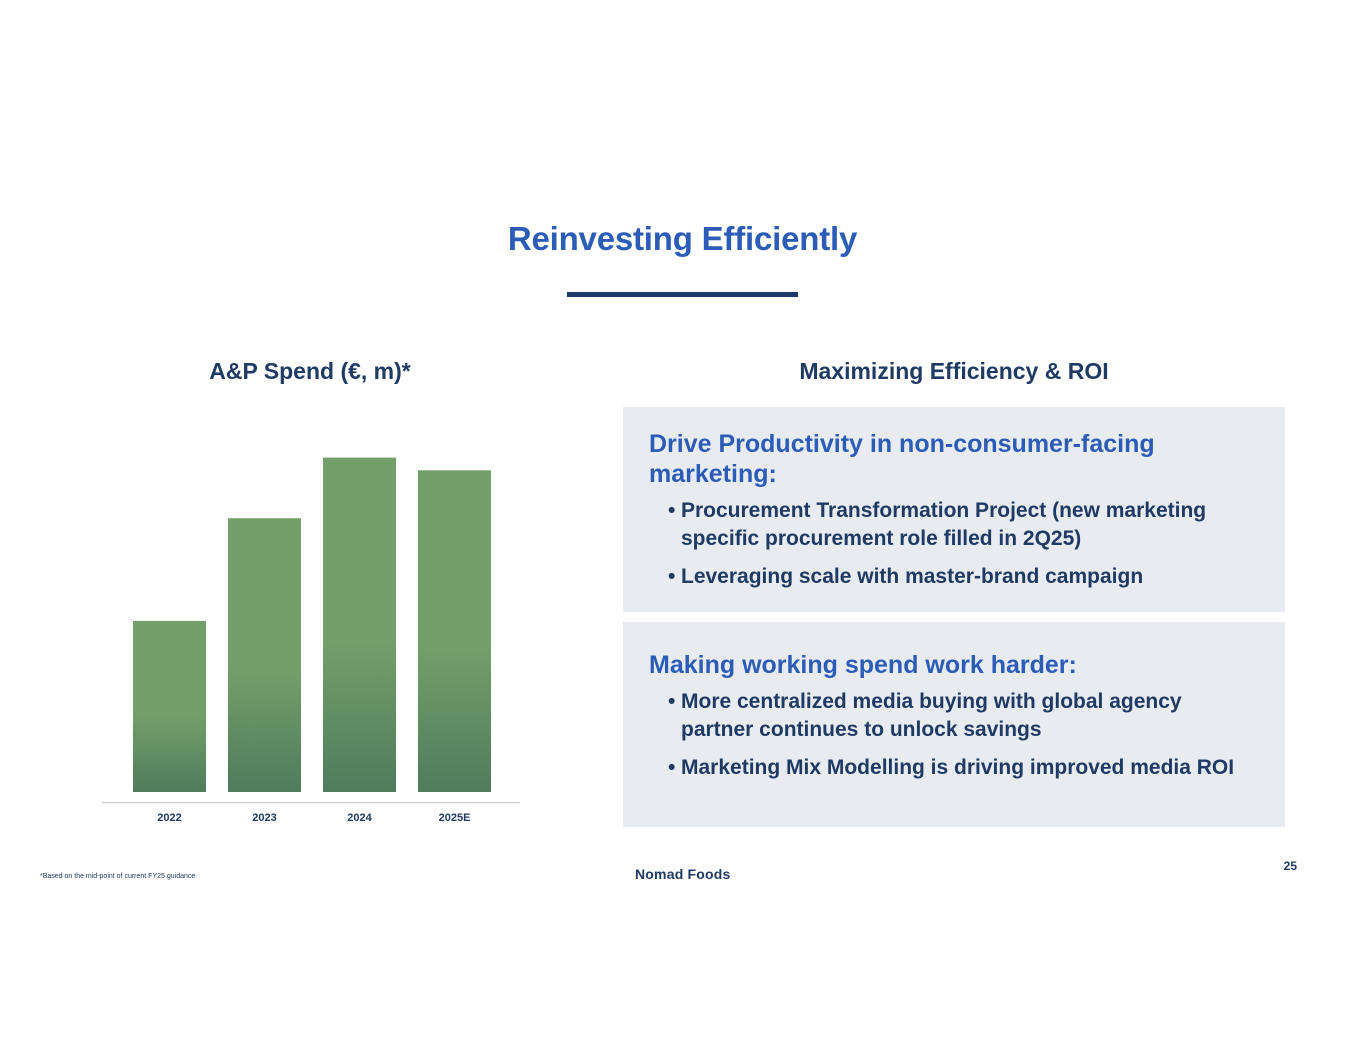 This screenshot has height=1055, width=1365. I want to click on brand-logo: Nomad Foods, so click(683, 874).